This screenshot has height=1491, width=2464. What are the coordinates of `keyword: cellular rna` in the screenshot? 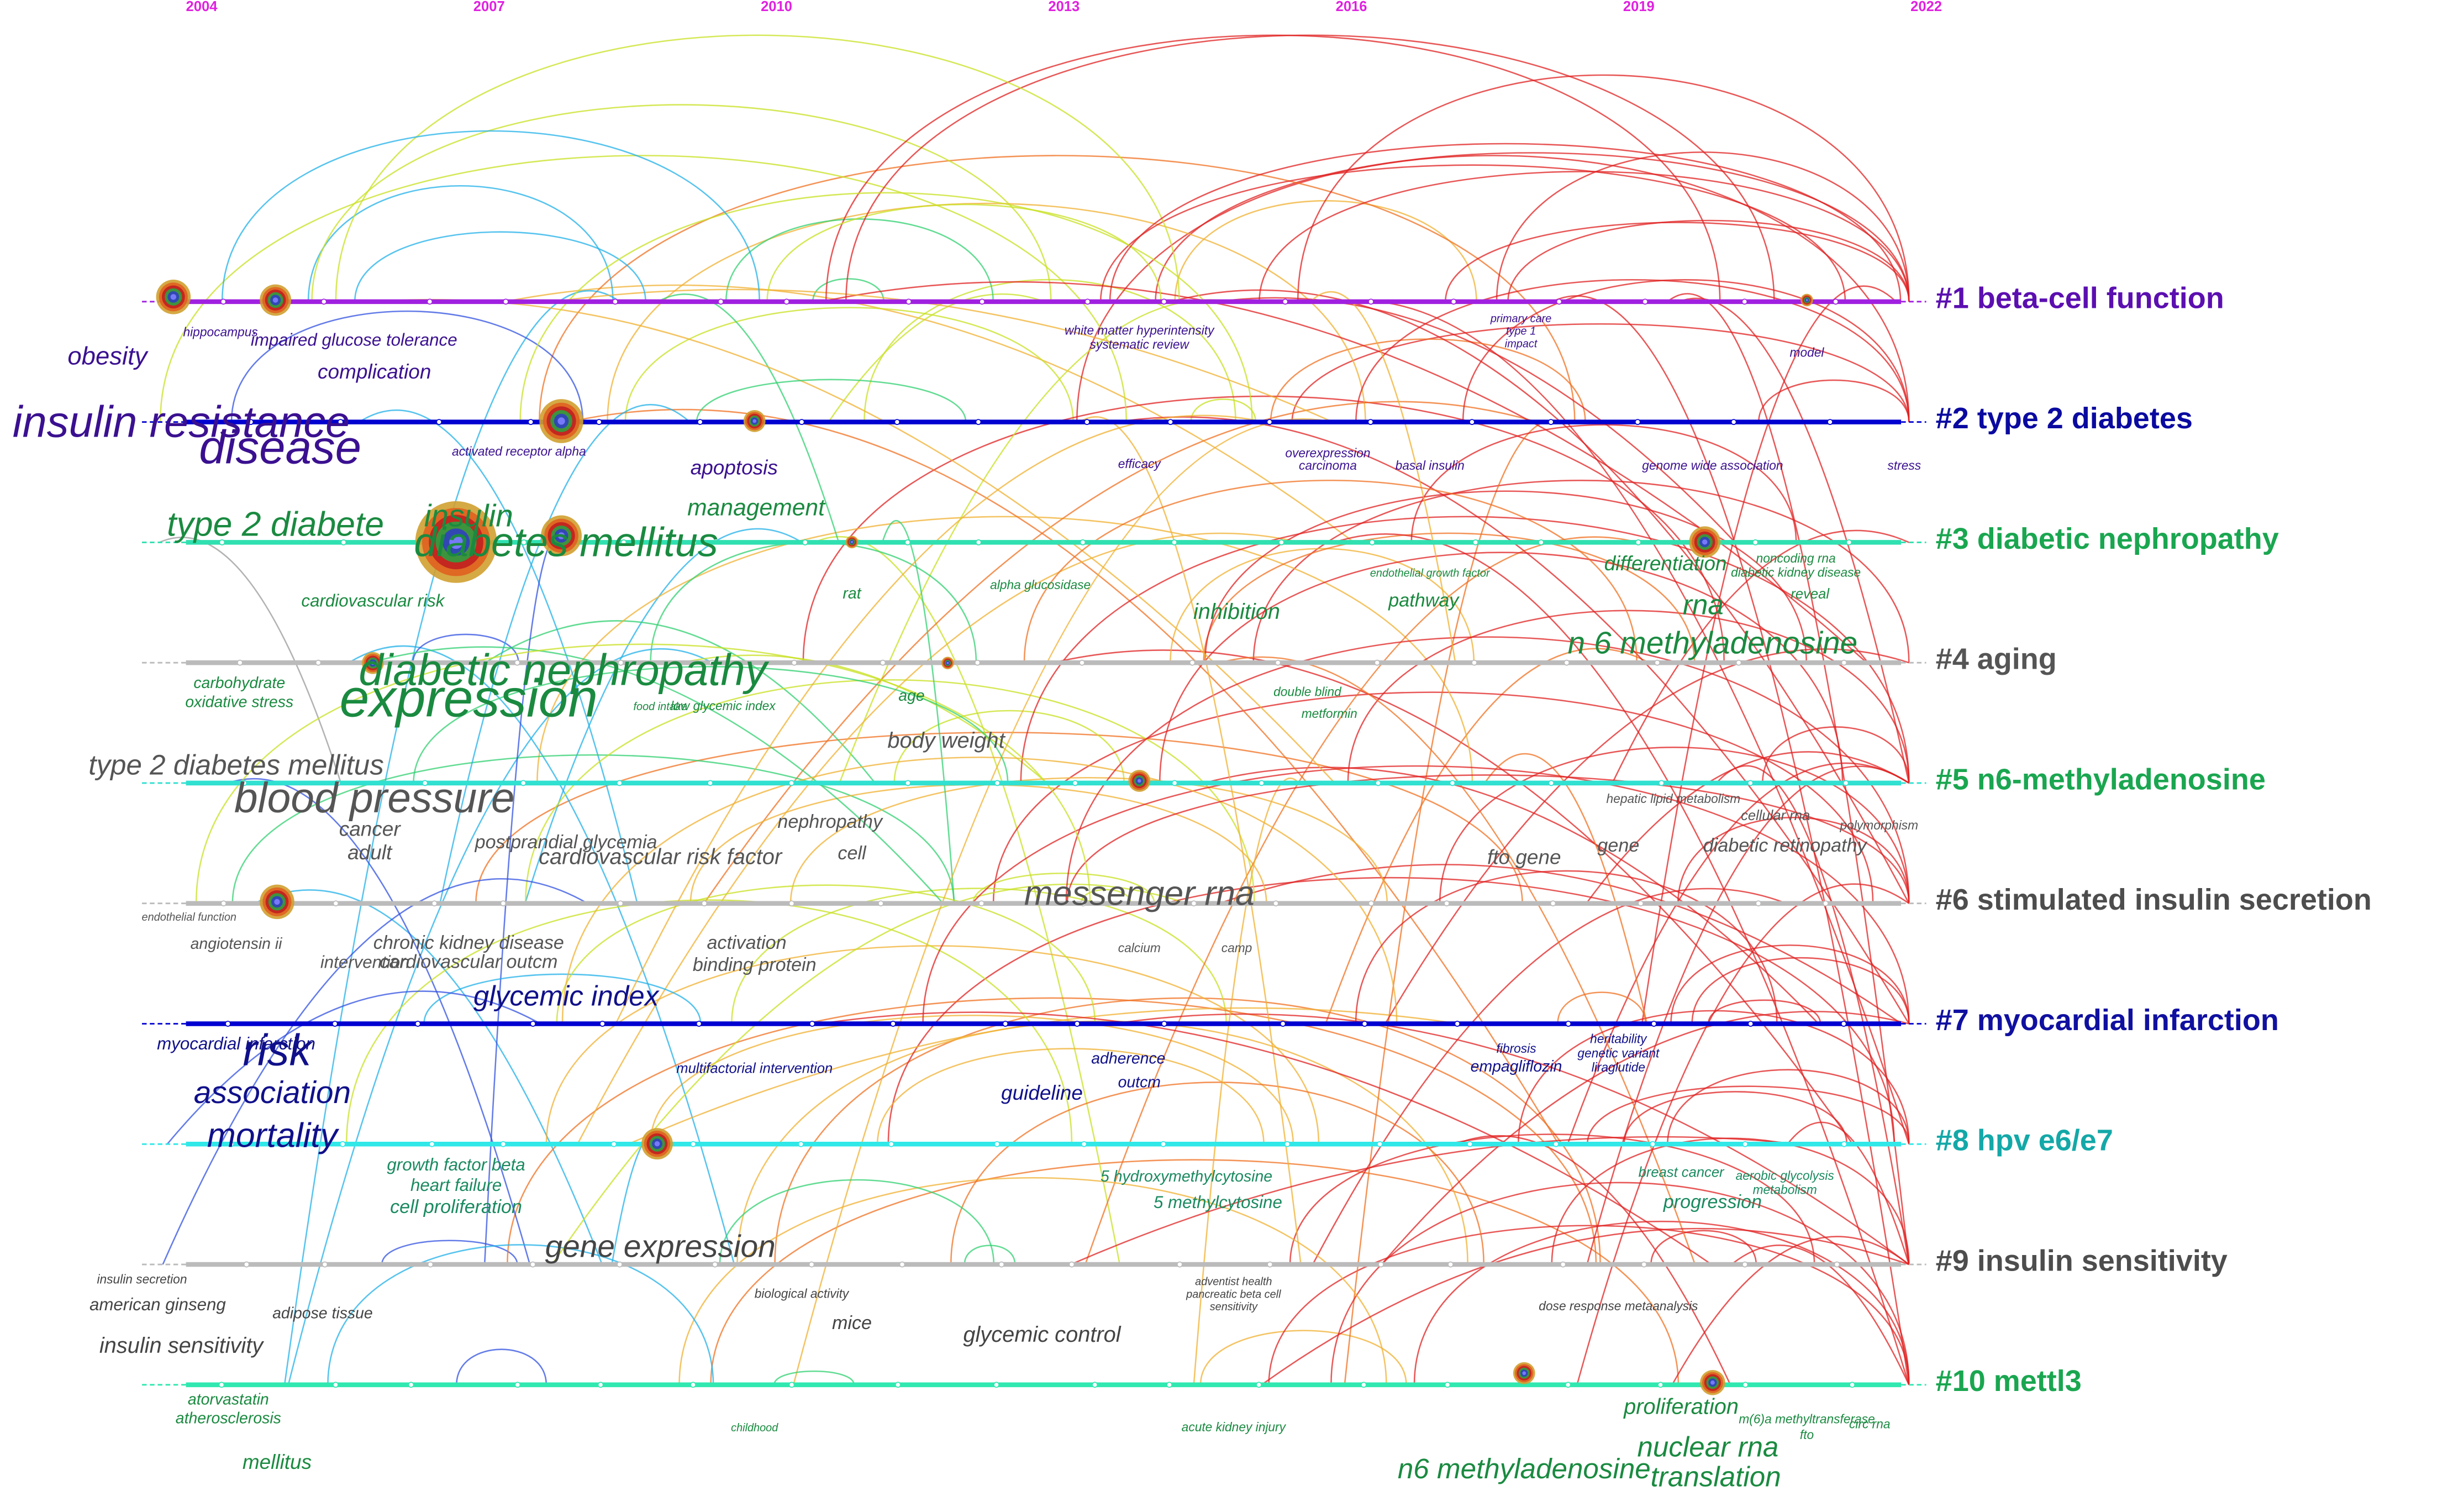 It's located at (1776, 816).